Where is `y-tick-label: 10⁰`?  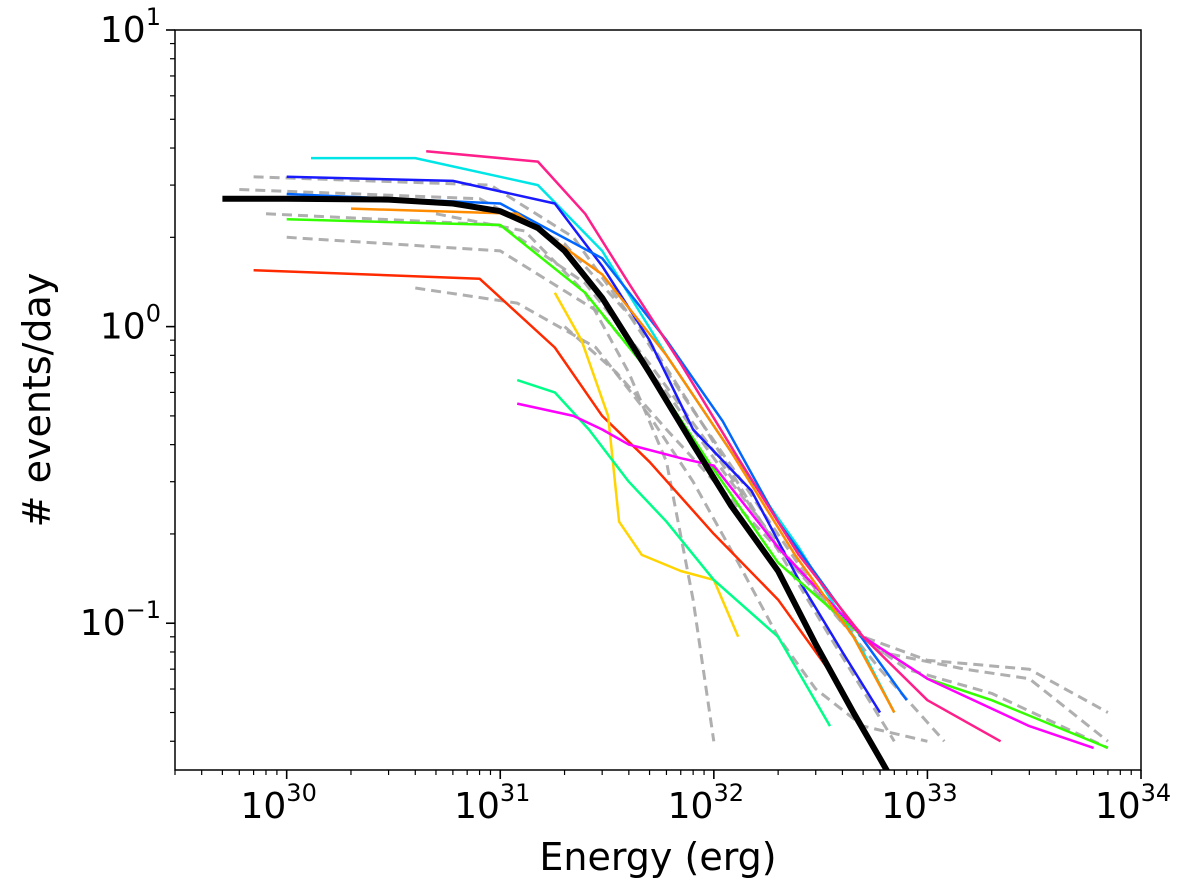 y-tick-label: 10⁰ is located at coordinates (130, 324).